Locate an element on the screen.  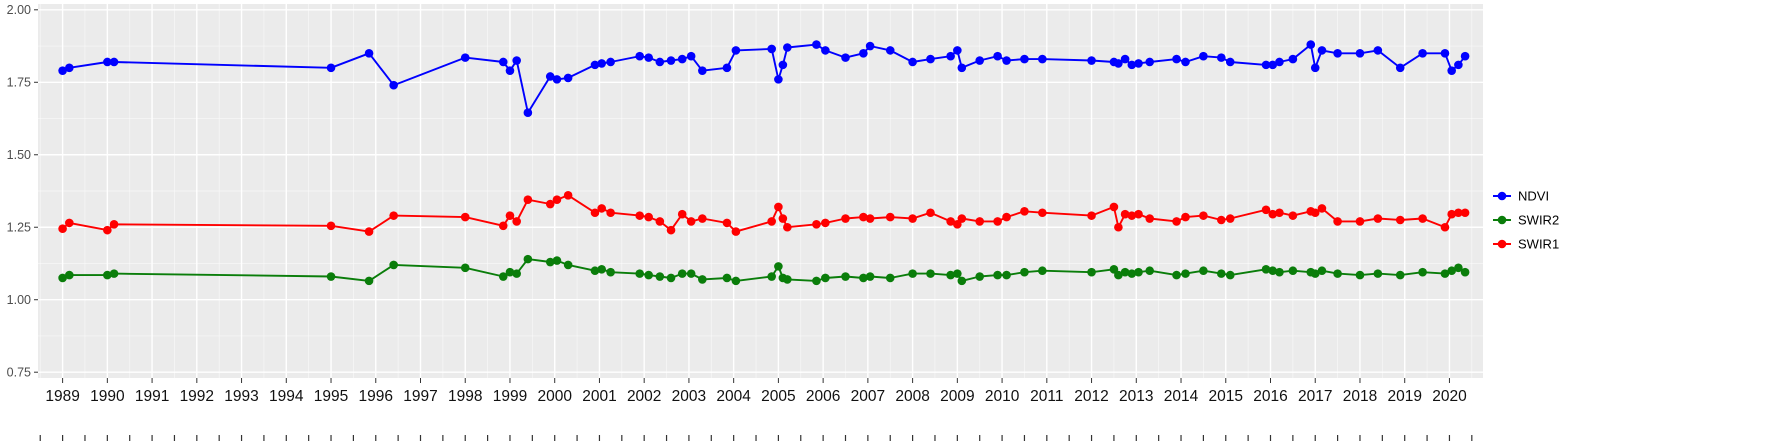
x-tick-label: 1999 is located at coordinates (510, 396).